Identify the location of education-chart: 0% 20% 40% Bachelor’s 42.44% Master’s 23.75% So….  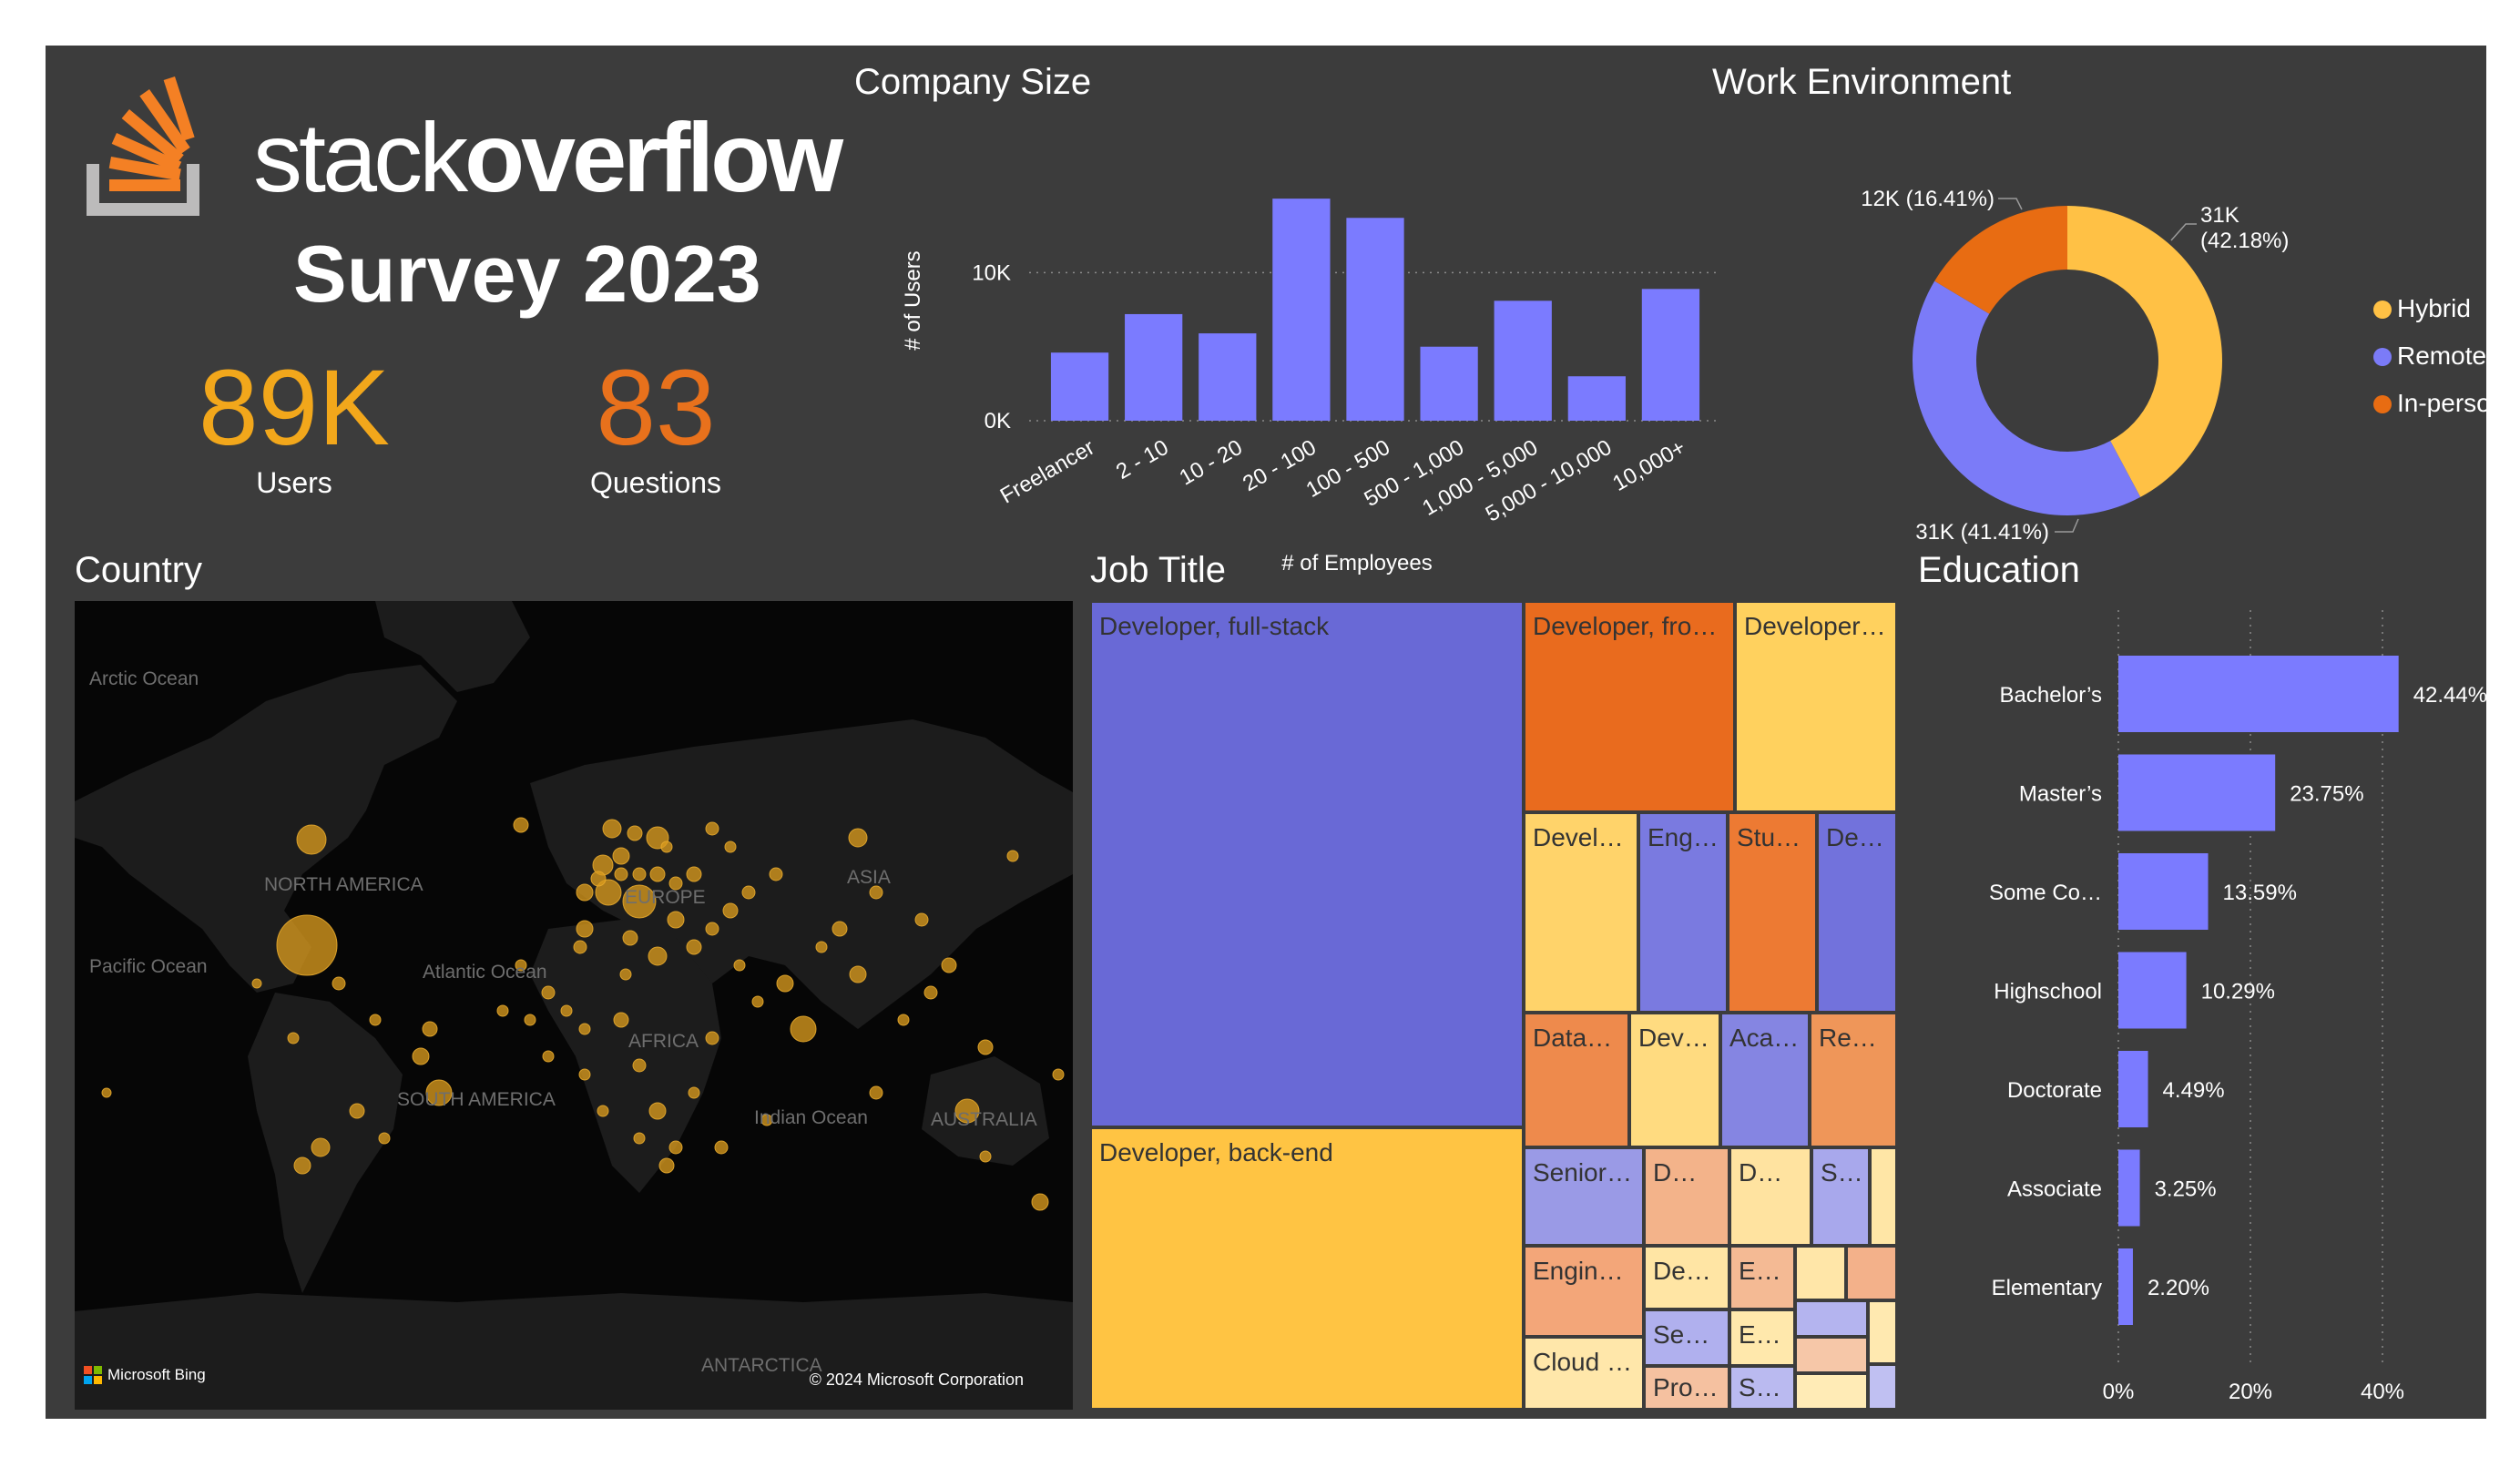
(2195, 1006).